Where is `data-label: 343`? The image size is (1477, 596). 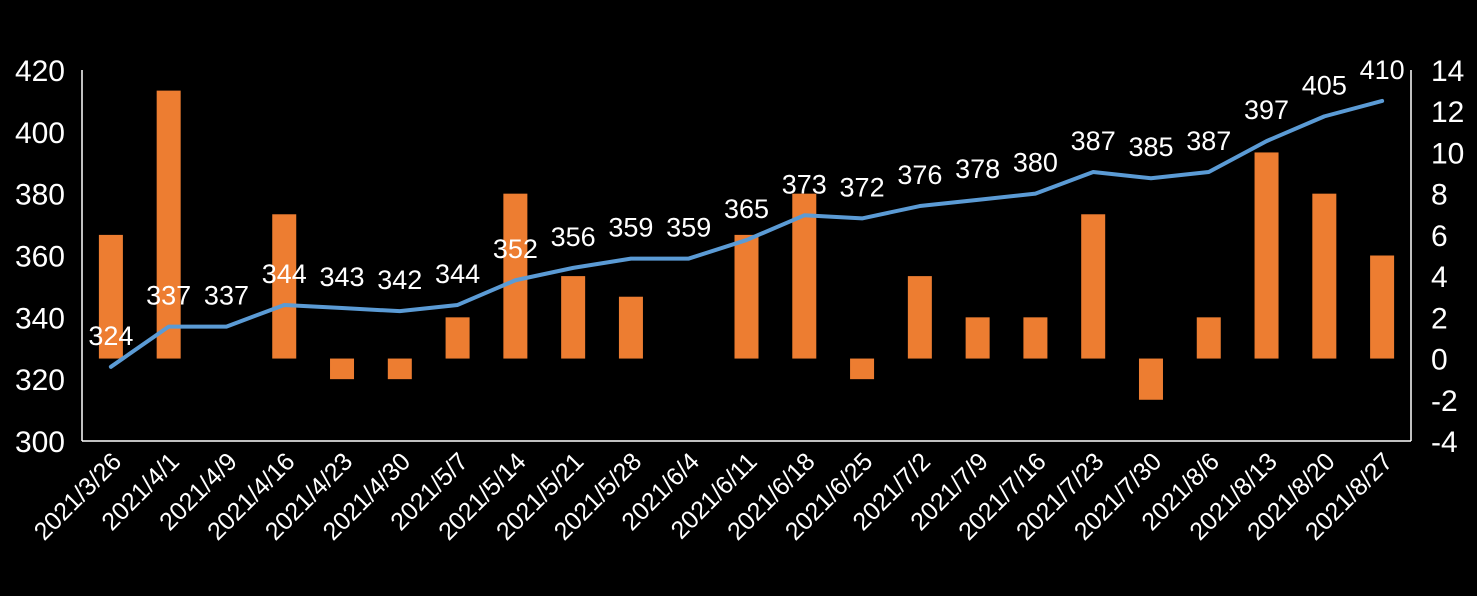 data-label: 343 is located at coordinates (341, 277).